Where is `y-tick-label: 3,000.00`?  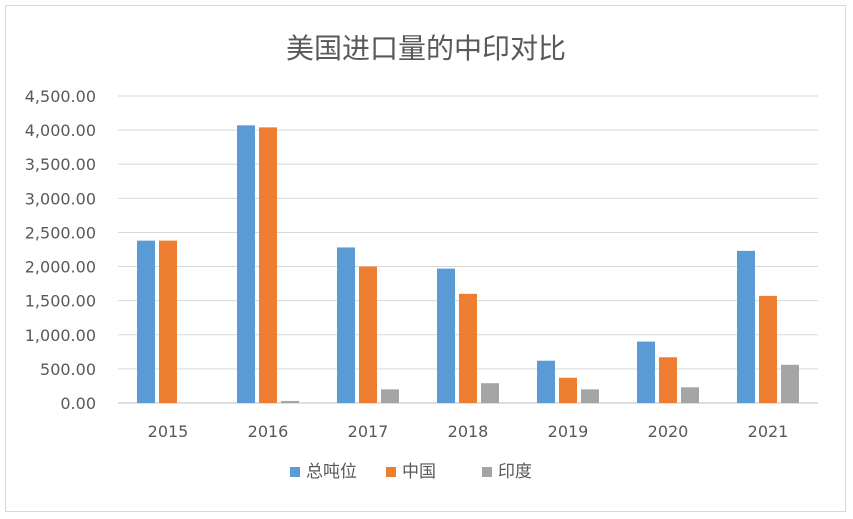 y-tick-label: 3,000.00 is located at coordinates (60, 198).